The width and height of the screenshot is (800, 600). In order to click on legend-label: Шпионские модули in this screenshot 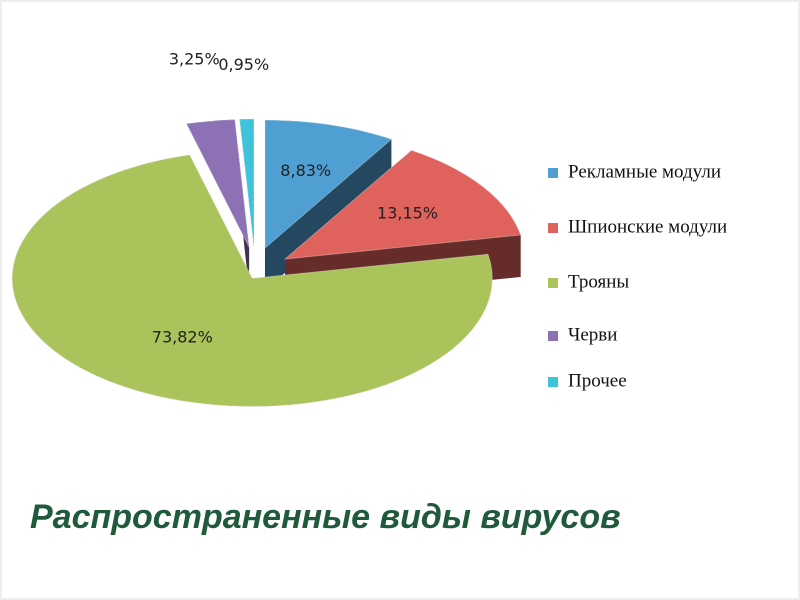, I will do `click(647, 226)`.